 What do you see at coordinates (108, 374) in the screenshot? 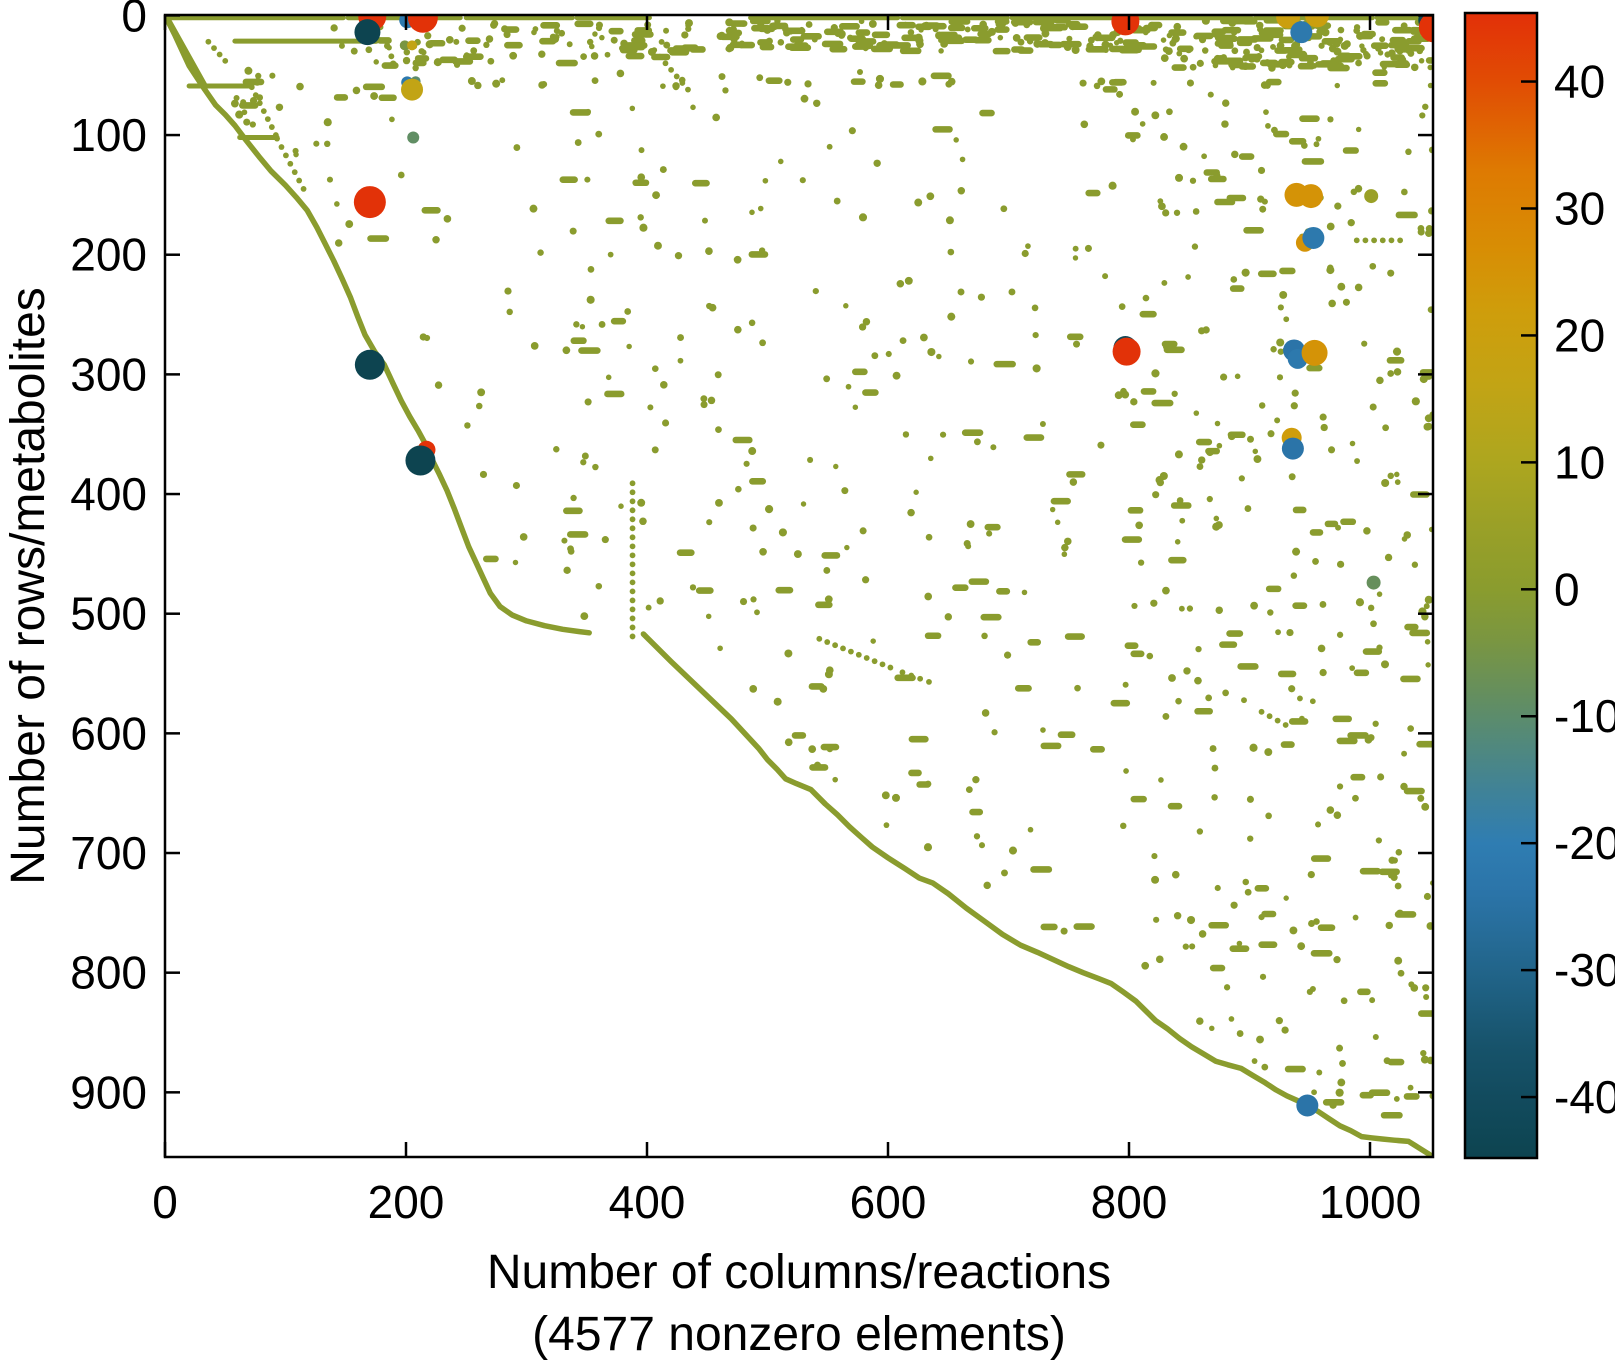
I see `y-axis-tick-label: 300` at bounding box center [108, 374].